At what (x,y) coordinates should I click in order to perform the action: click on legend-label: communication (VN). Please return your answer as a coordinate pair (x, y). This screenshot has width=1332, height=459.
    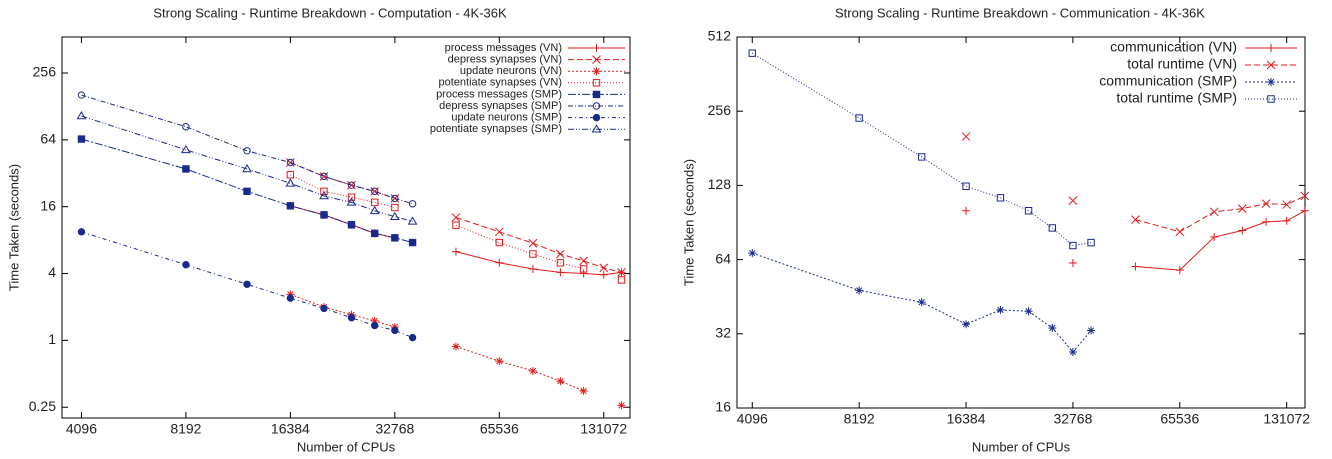
    Looking at the image, I should click on (1173, 47).